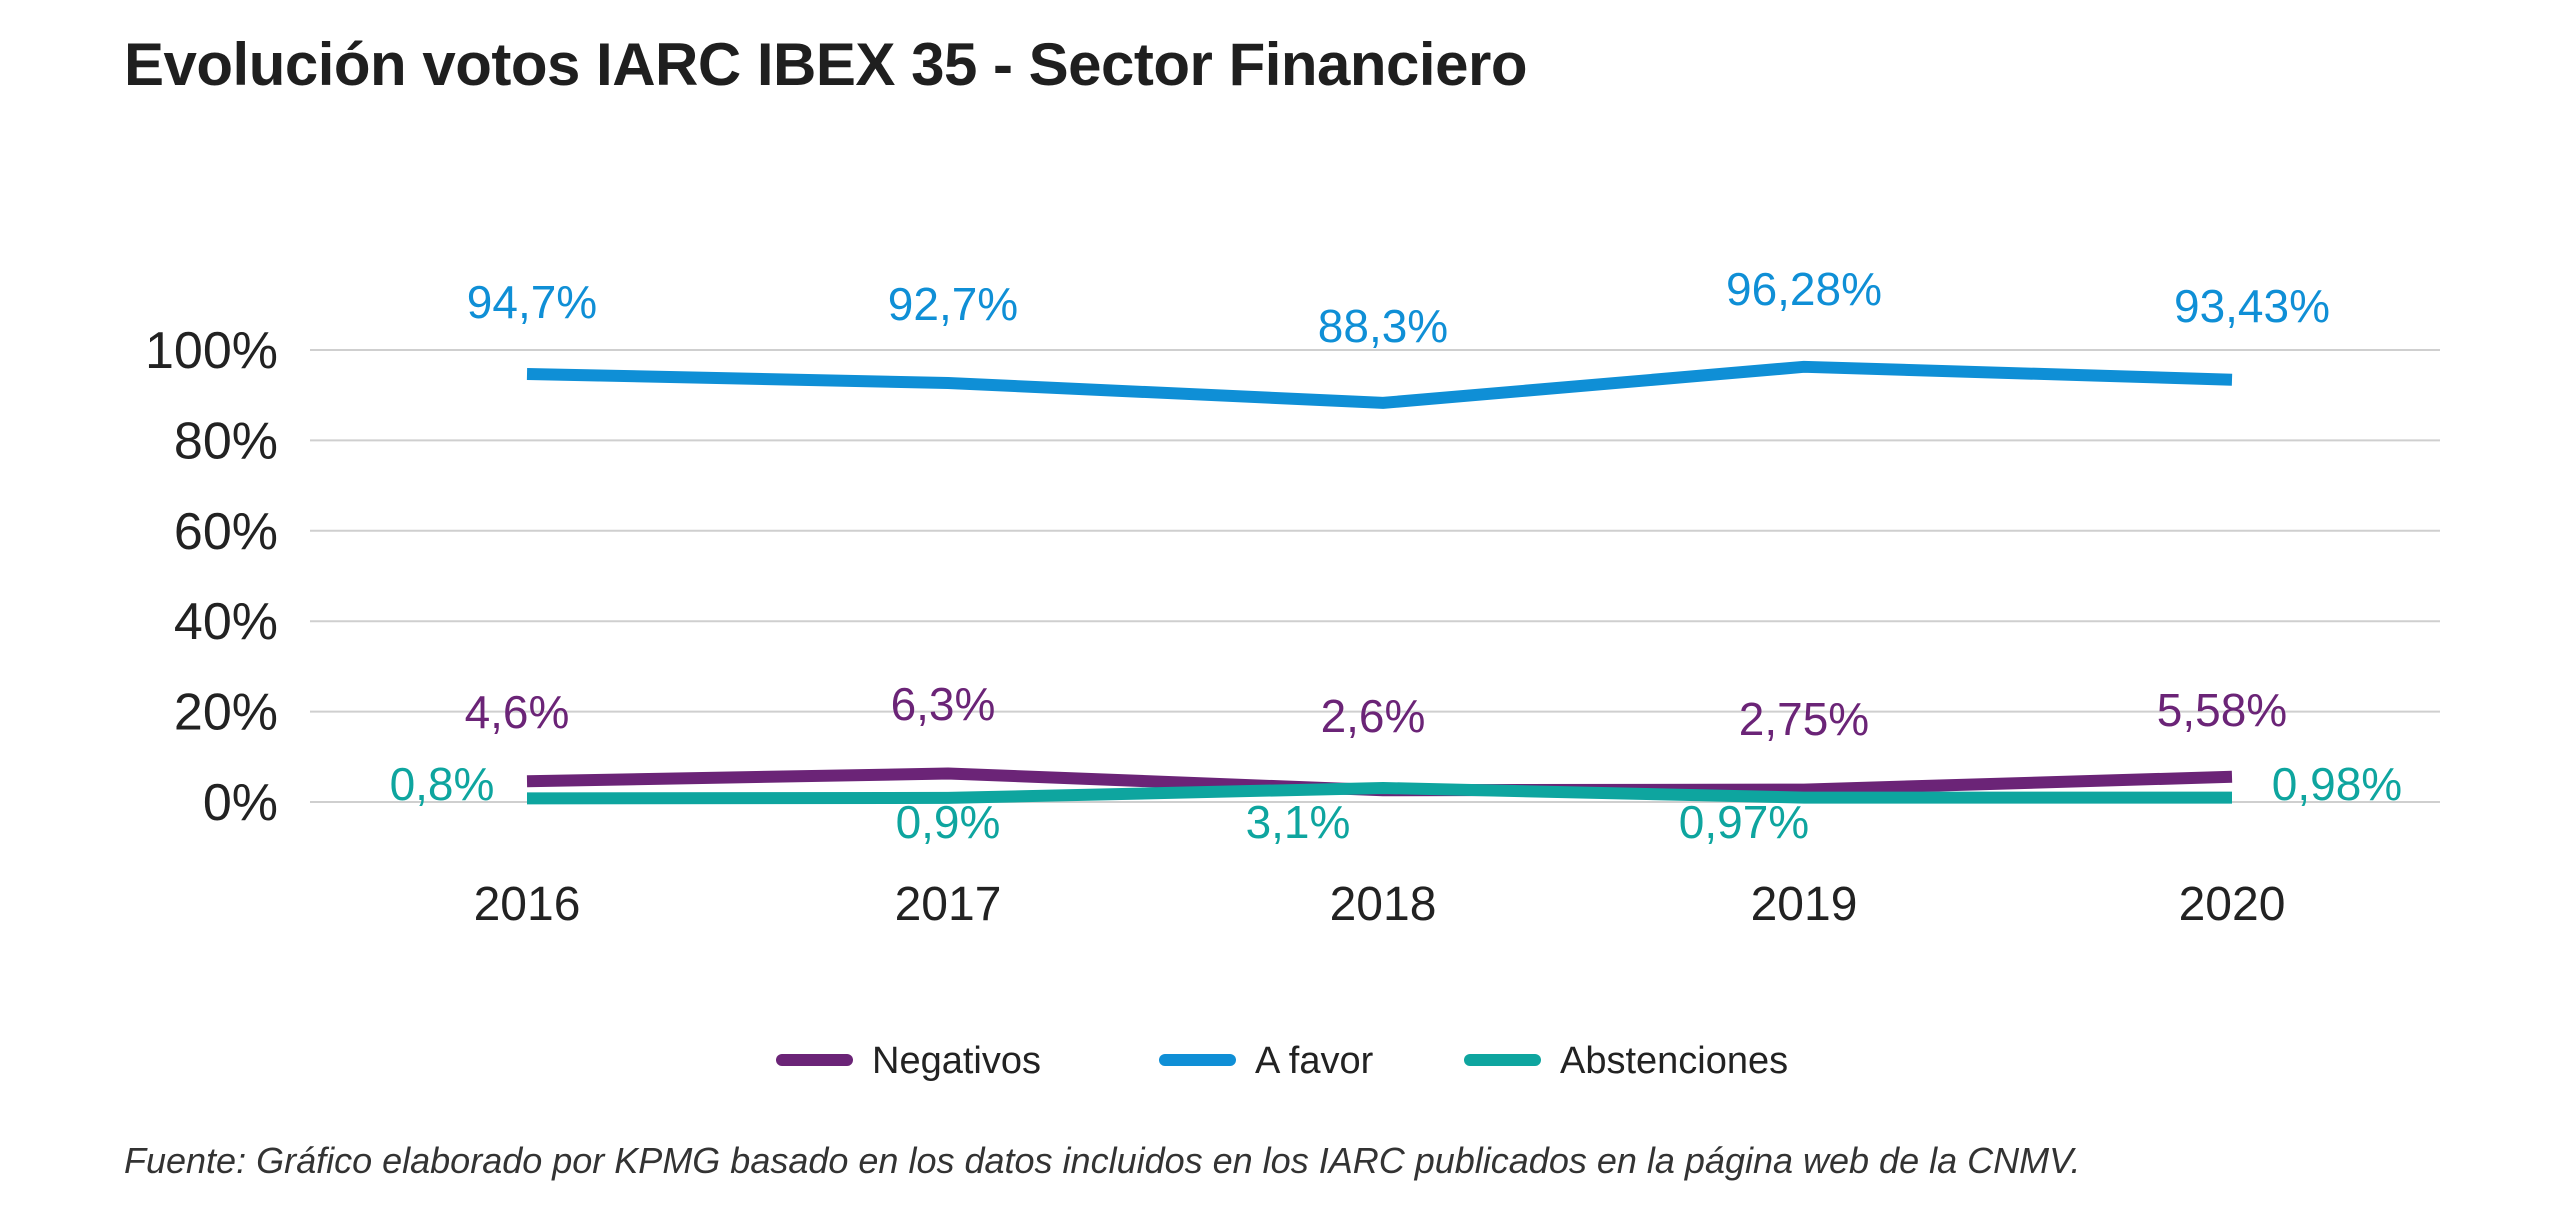  Describe the element at coordinates (211, 351) in the screenshot. I see `y-tick-label: 100%` at that location.